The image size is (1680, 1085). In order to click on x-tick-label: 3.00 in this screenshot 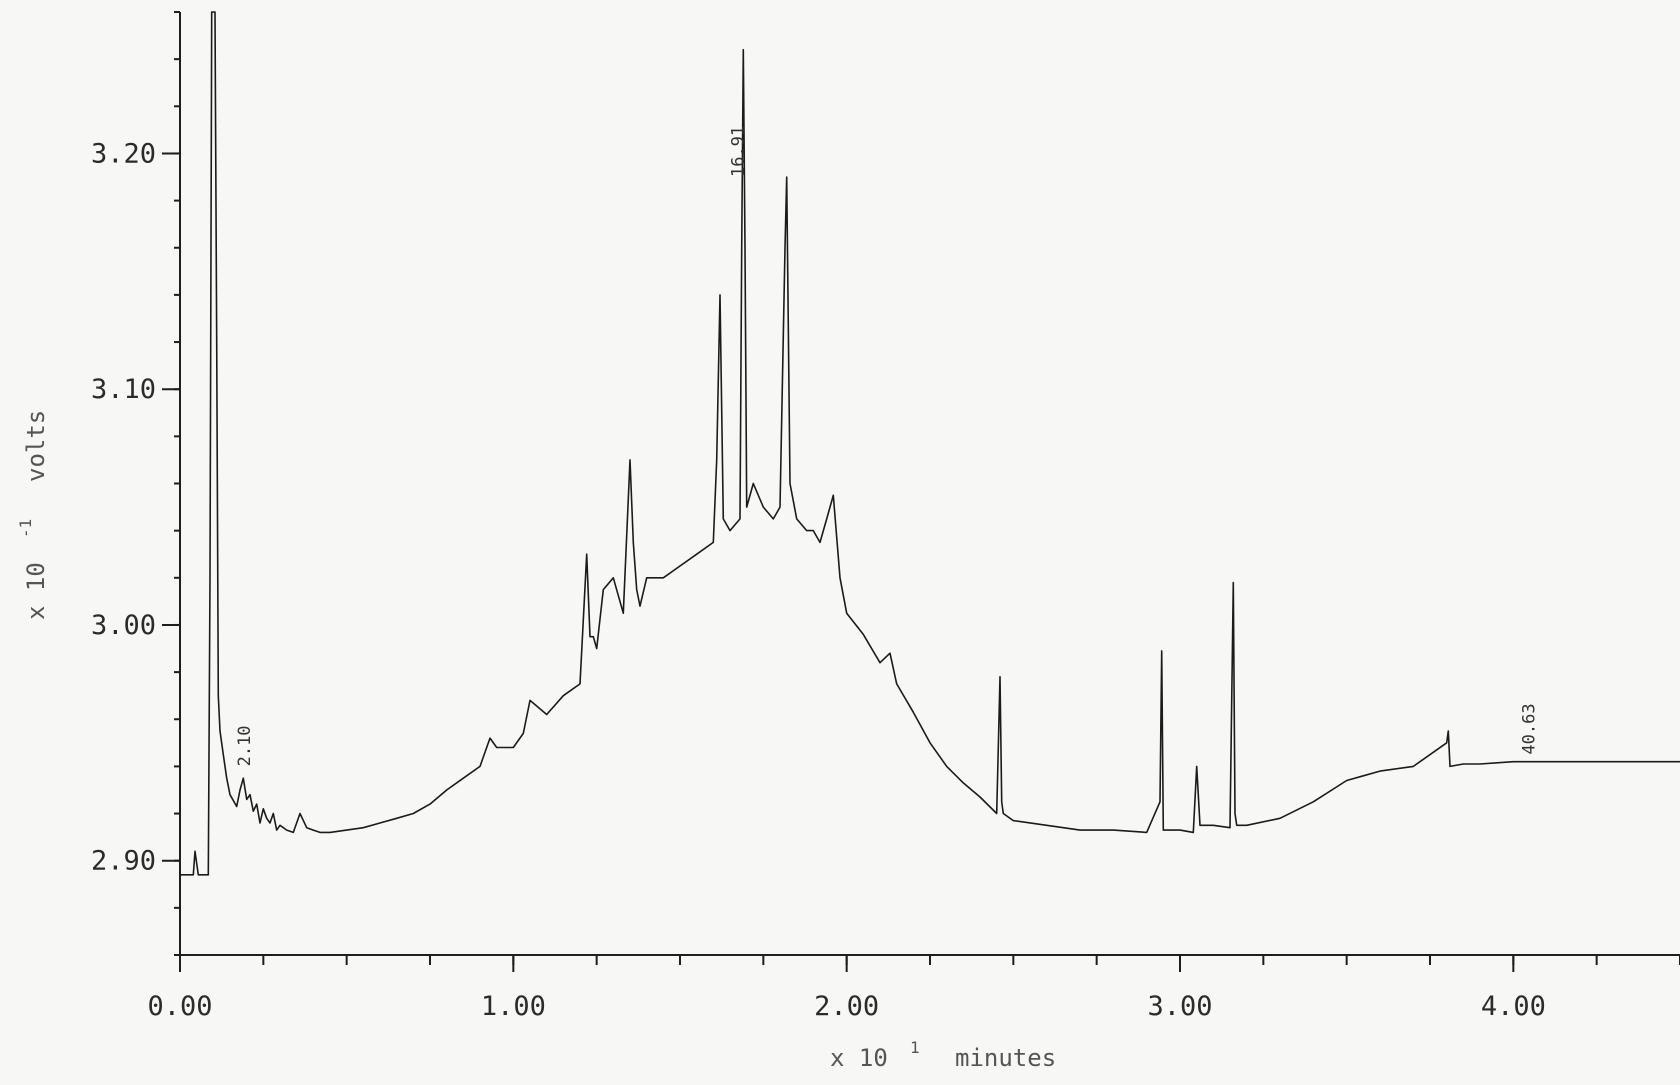, I will do `click(1179, 1006)`.